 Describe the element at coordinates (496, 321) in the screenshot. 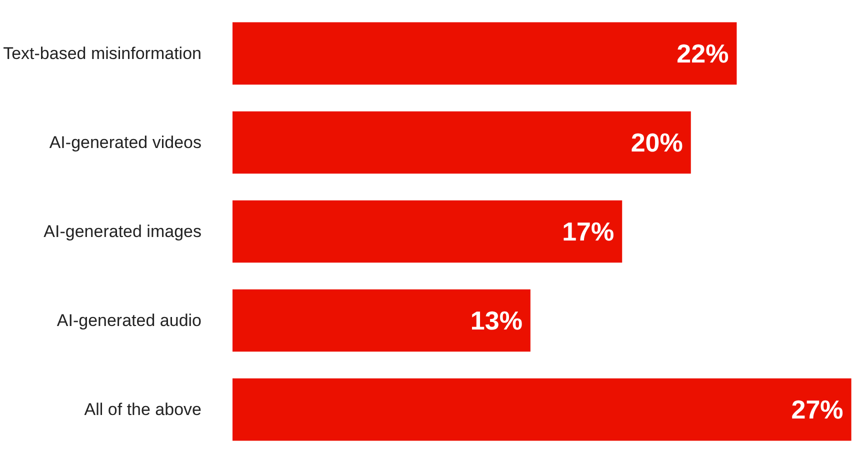

I see `data-label: 13%` at that location.